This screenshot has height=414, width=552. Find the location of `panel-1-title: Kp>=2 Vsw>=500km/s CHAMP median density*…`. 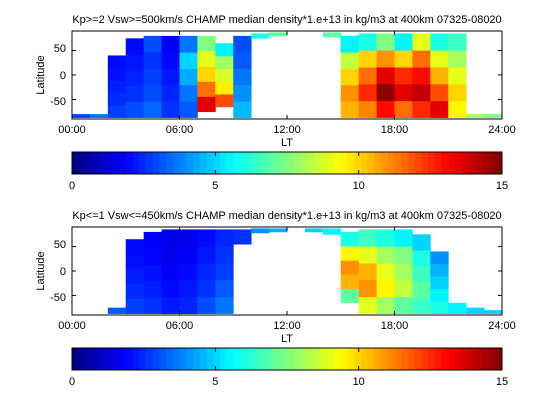

panel-1-title: Kp>=2 Vsw>=500km/s CHAMP median density*… is located at coordinates (286, 20).